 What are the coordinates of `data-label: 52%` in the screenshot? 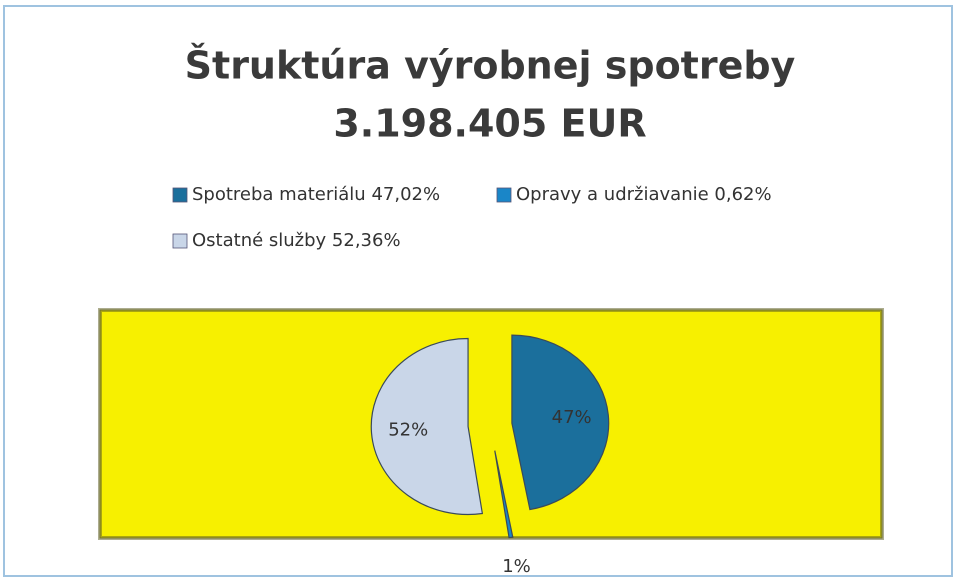 It's located at (408, 430).